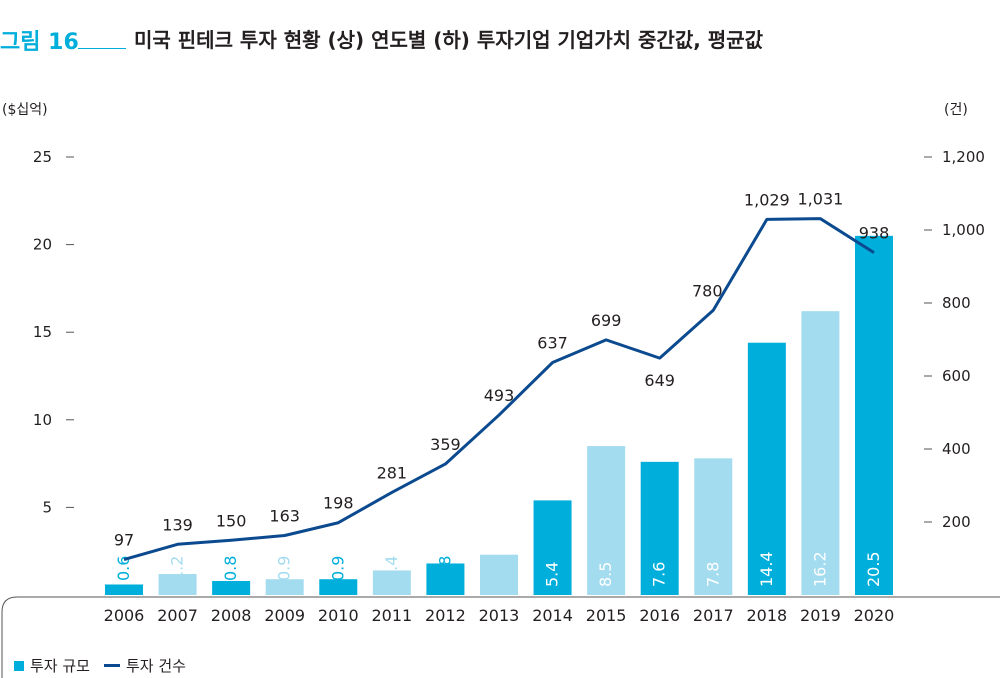  I want to click on line-point-label: 649, so click(659, 380).